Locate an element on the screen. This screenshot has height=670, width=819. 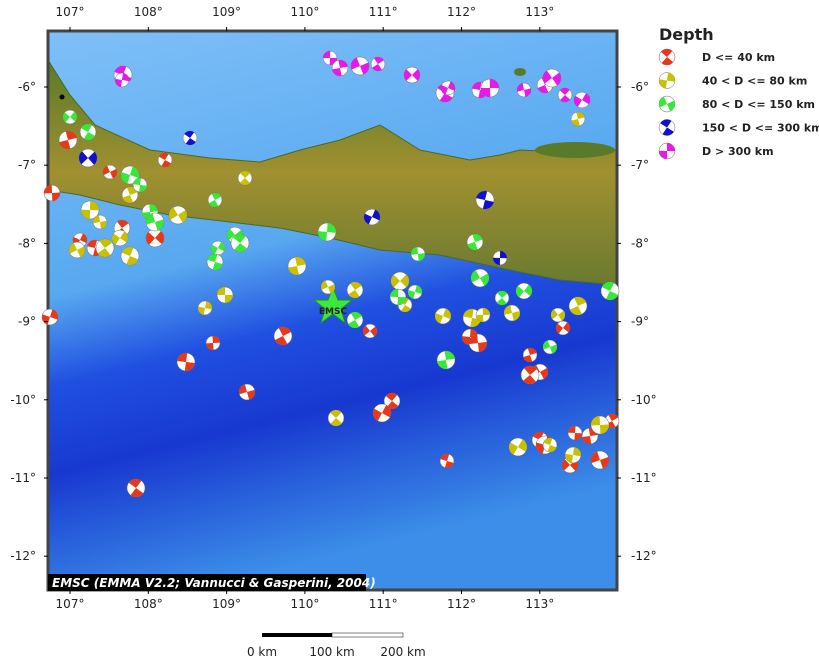
legend-label: 150 < D <= 300 km is located at coordinates (760, 128).